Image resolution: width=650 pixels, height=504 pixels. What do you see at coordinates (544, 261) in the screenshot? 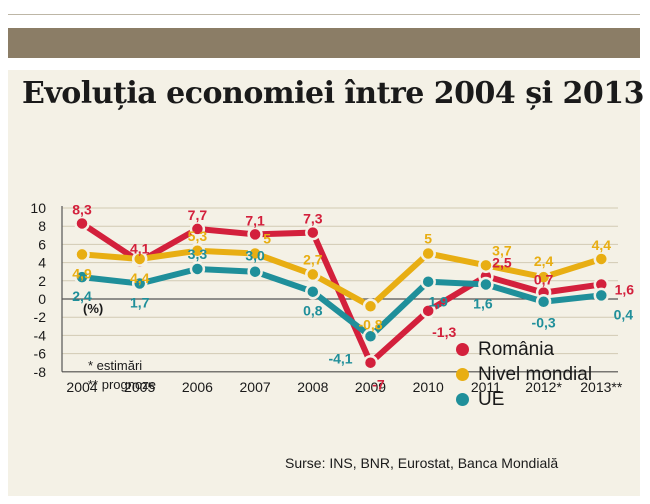
I see `data-label-1: 2,4` at bounding box center [544, 261].